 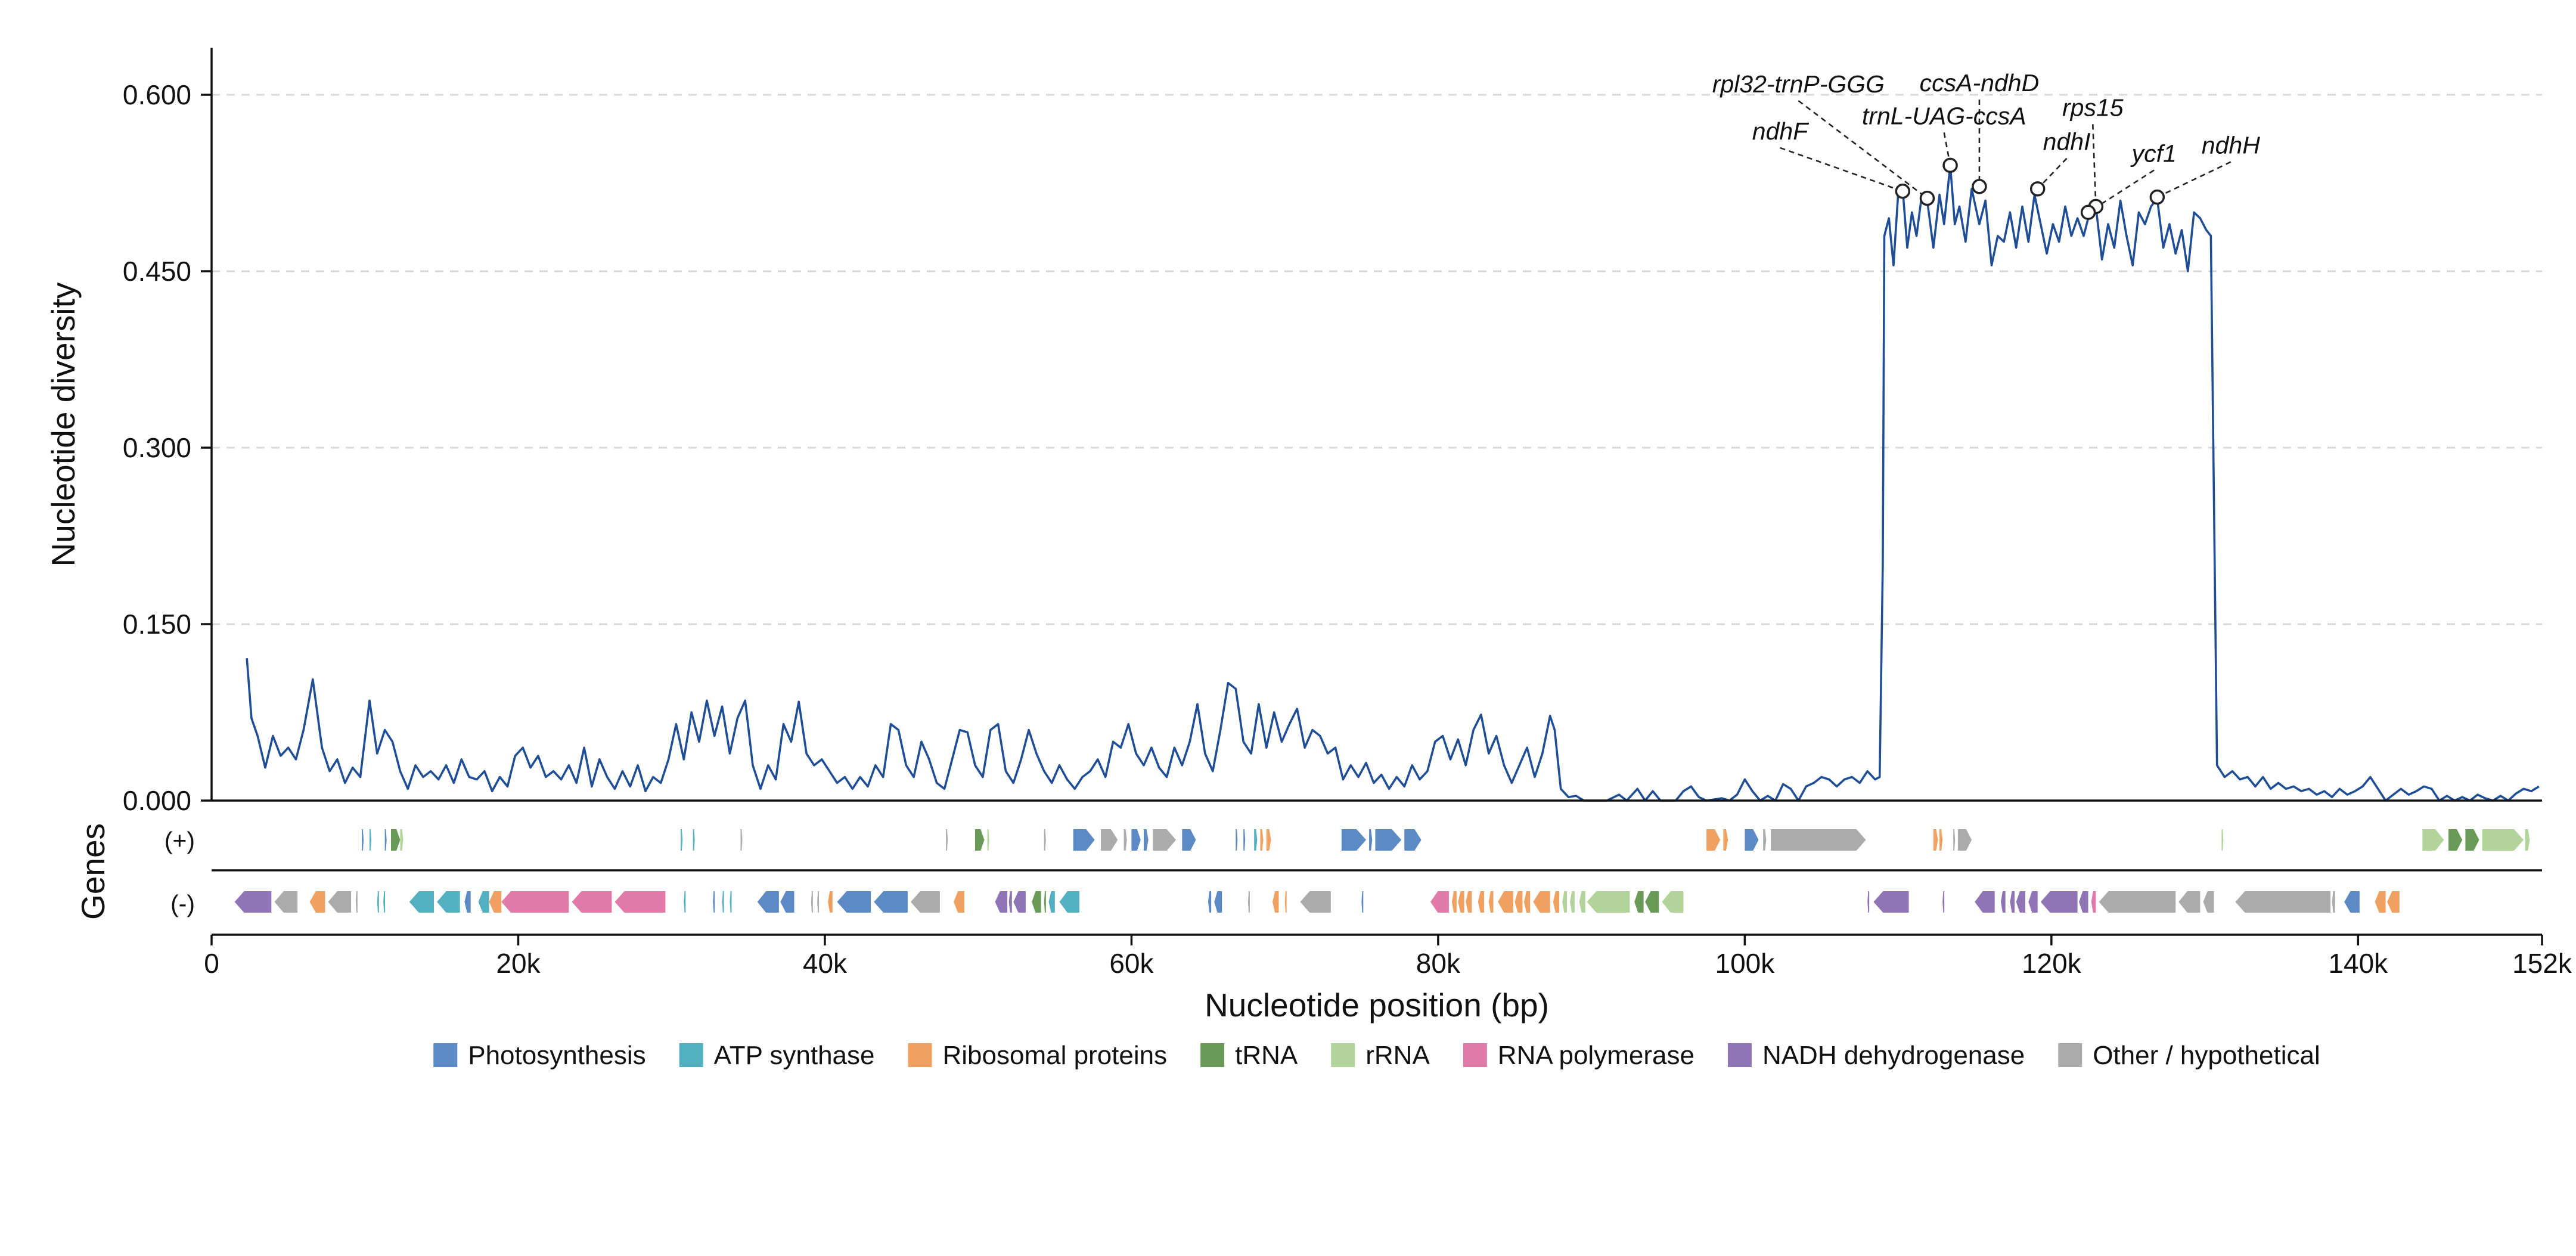 What do you see at coordinates (1745, 963) in the screenshot?
I see `x-tick-label: 100k` at bounding box center [1745, 963].